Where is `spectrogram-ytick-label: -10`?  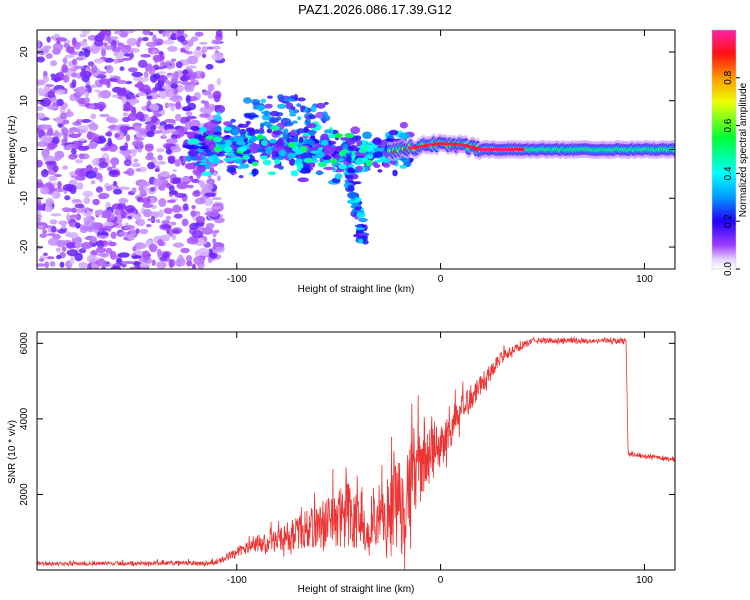
spectrogram-ytick-label: -10 is located at coordinates (24, 198).